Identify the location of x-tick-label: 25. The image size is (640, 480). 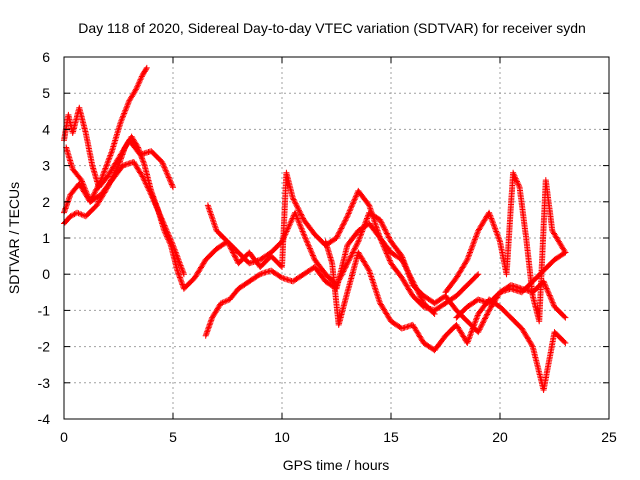
(609, 437).